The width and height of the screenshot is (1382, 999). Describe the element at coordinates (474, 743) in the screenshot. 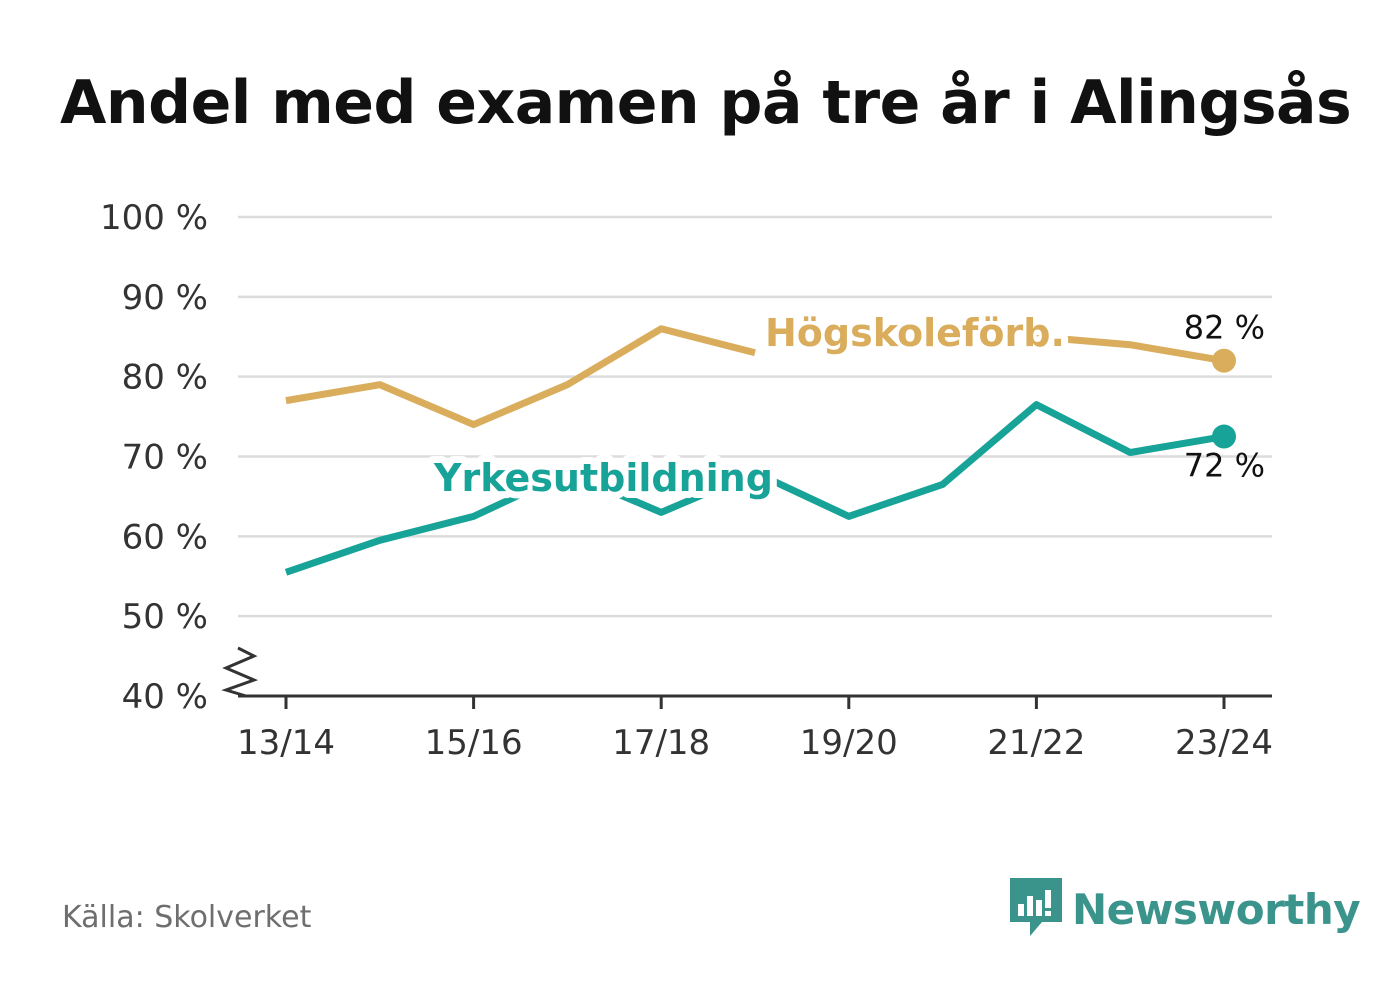

I see `x-tick-label: 15/16` at that location.